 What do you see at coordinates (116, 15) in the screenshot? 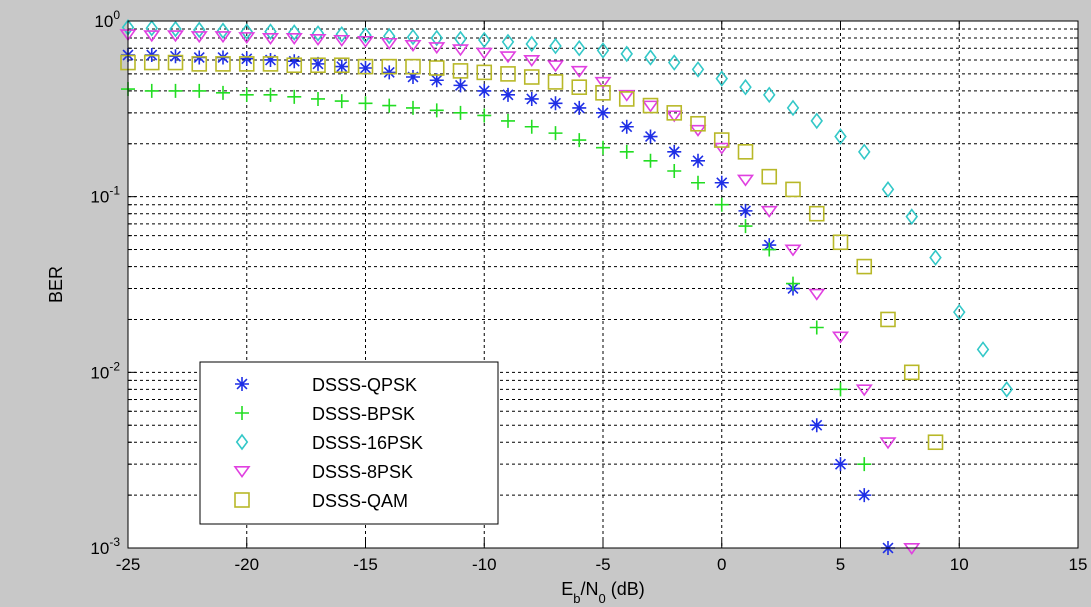
I see `y-tick-exponent: 0` at bounding box center [116, 15].